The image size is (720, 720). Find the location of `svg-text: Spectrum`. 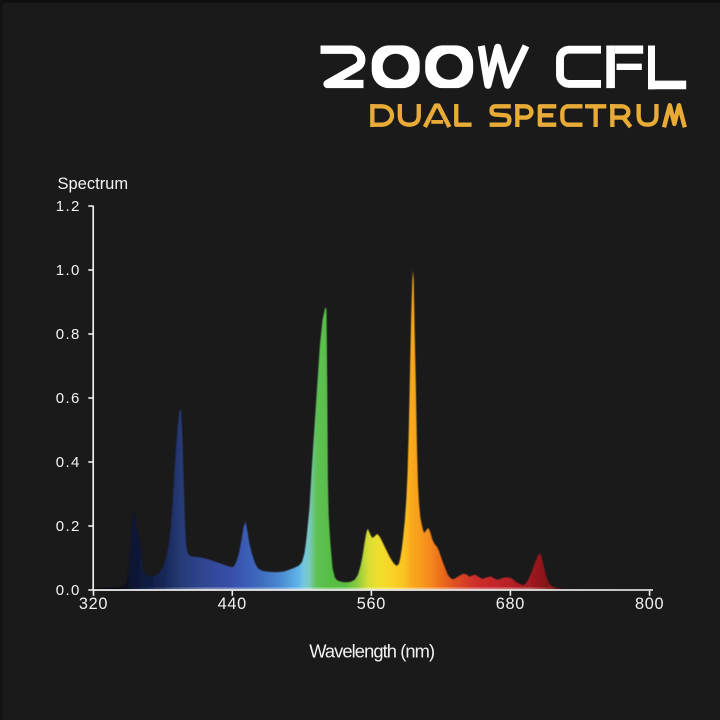

svg-text: Spectrum is located at coordinates (93, 184).